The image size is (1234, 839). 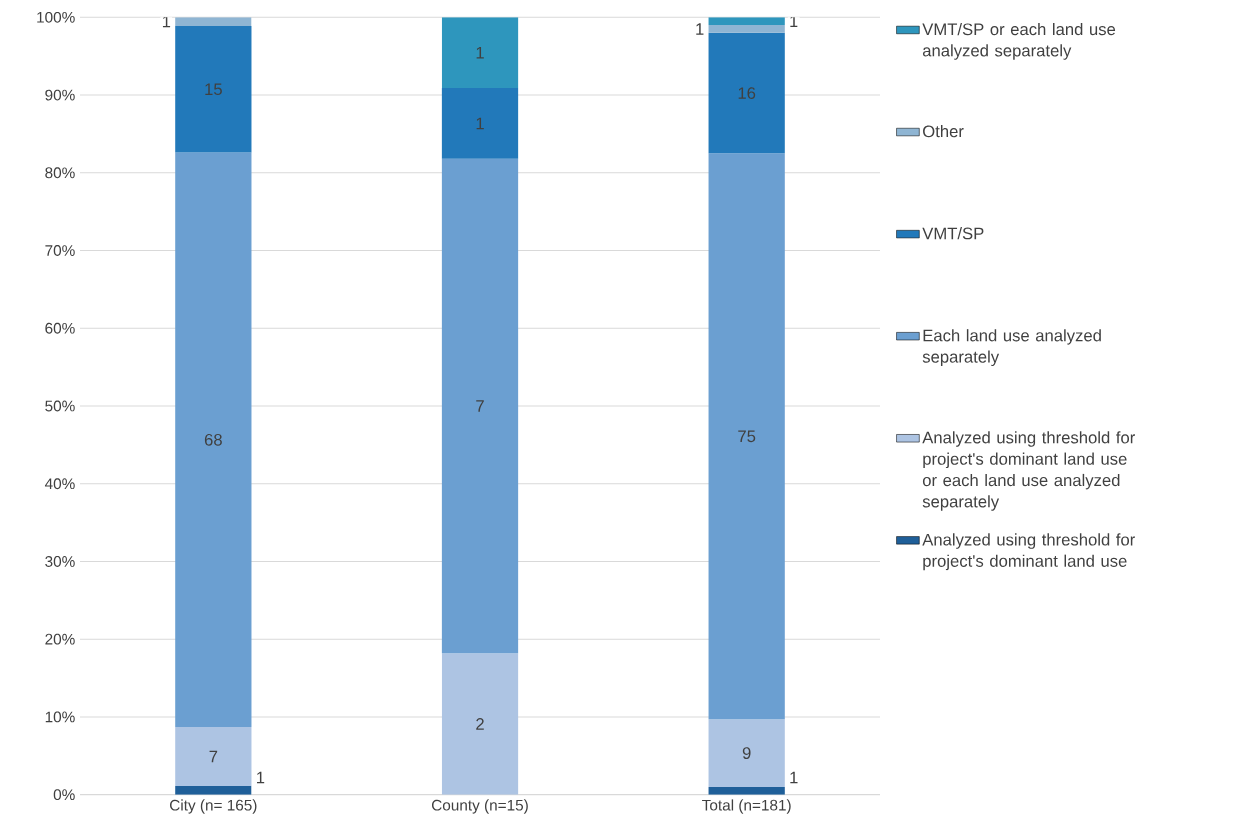 I want to click on legend-label: VMT/SP, so click(x=953, y=233).